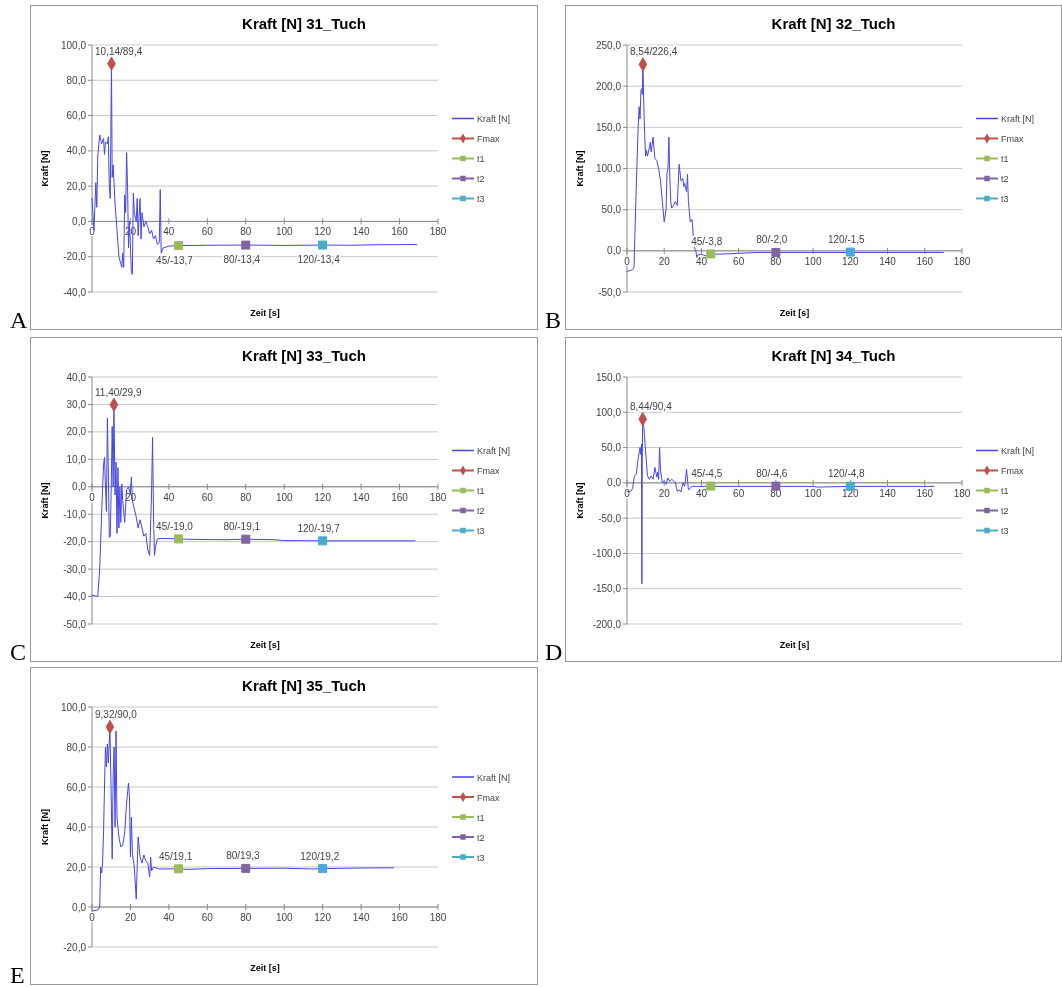 This screenshot has width=1062, height=987. I want to click on data-label: 45/-4,5, so click(707, 474).